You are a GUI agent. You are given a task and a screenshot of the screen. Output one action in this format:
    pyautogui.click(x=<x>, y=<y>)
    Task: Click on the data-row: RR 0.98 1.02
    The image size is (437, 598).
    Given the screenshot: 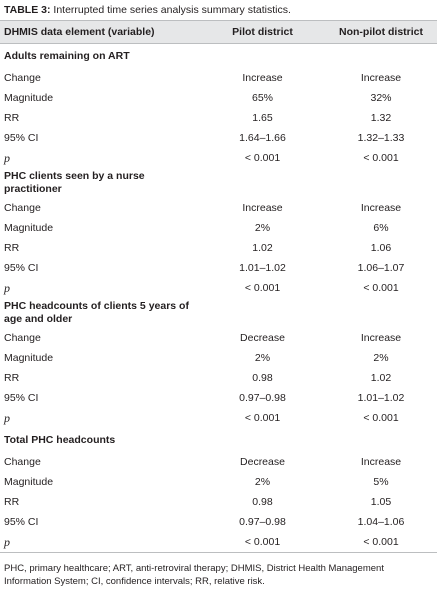 What is the action you would take?
    pyautogui.click(x=218, y=378)
    